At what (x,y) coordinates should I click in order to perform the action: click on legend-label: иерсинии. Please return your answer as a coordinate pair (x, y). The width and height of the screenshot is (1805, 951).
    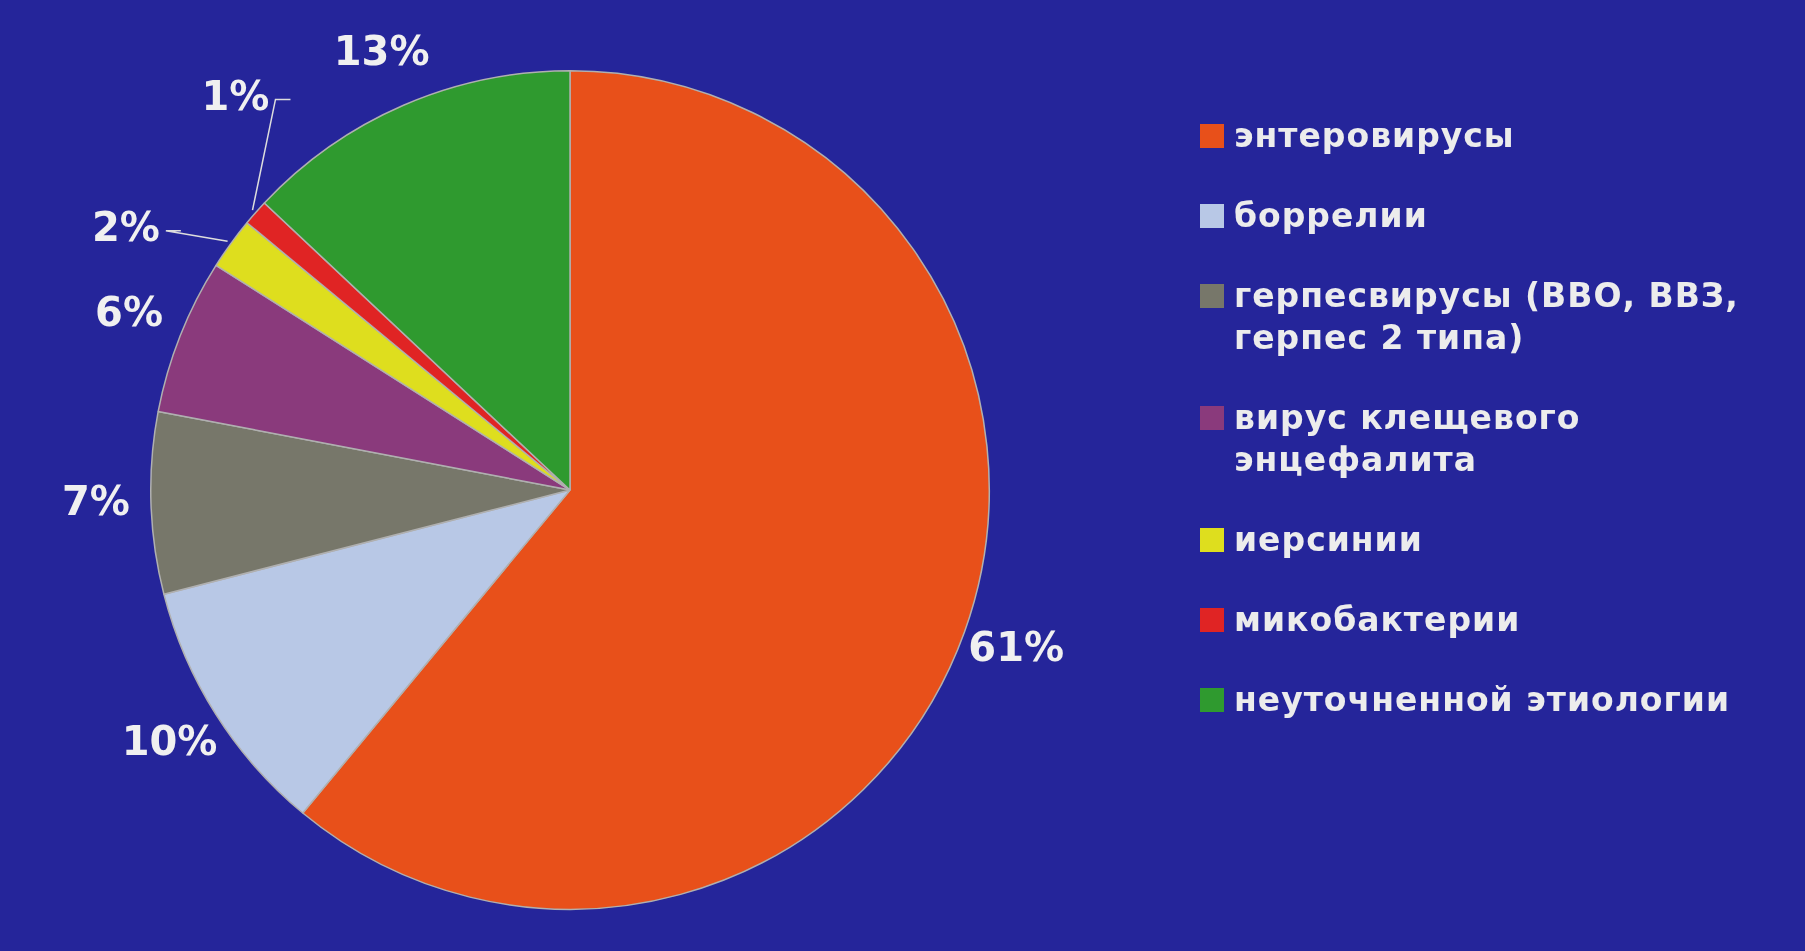
    Looking at the image, I should click on (1328, 540).